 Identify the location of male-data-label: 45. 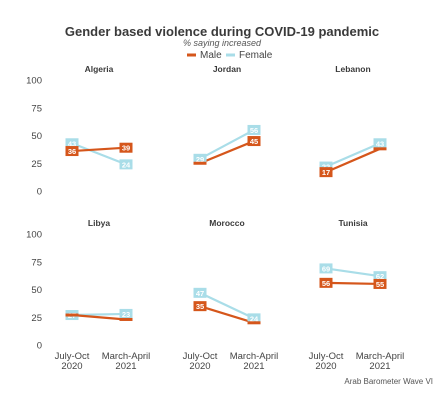
(254, 141).